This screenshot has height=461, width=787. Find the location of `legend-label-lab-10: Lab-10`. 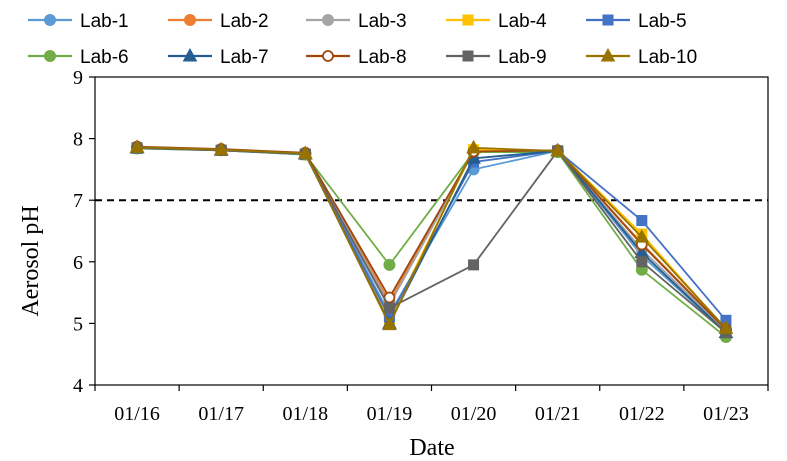

legend-label-lab-10: Lab-10 is located at coordinates (667, 57).